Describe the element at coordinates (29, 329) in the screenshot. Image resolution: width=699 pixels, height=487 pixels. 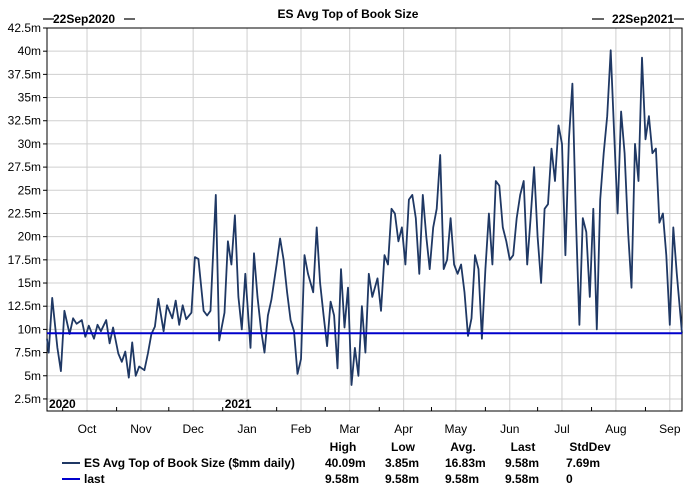
I see `y-tick-label: 10m` at that location.